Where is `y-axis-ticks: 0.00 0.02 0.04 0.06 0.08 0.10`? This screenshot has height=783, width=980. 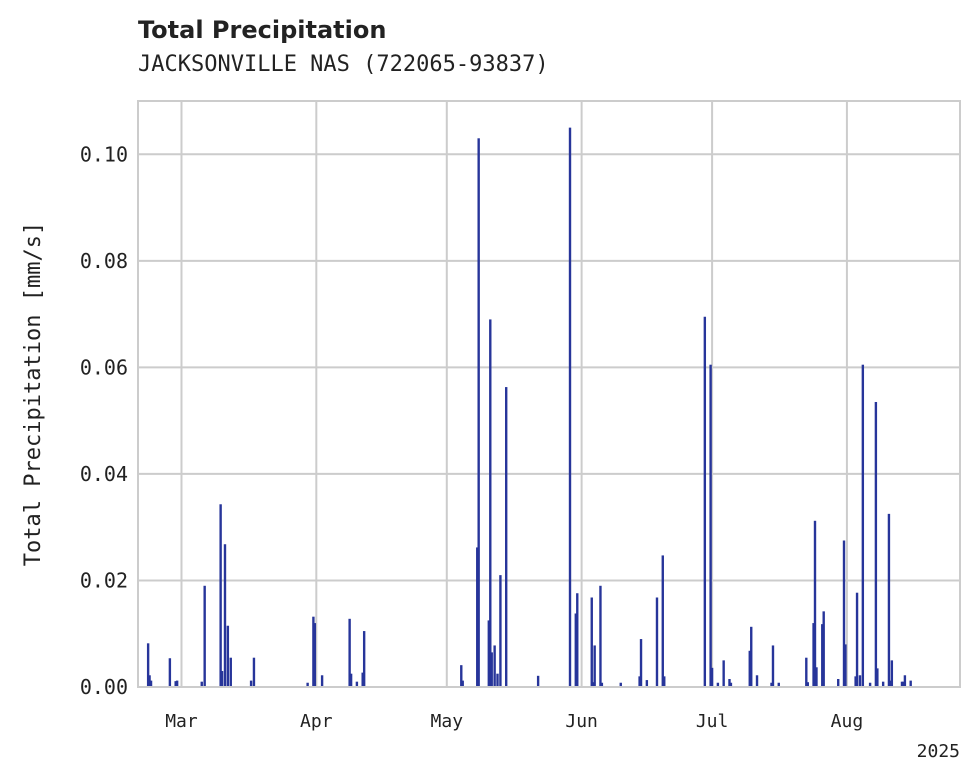 y-axis-ticks: 0.00 0.02 0.04 0.06 0.08 0.10 is located at coordinates (104, 420).